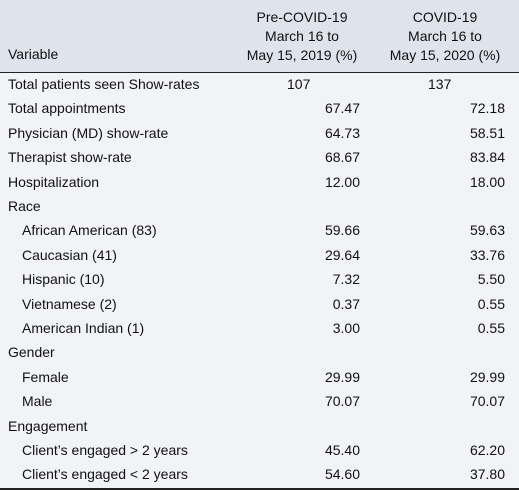 The width and height of the screenshot is (519, 490). What do you see at coordinates (299, 84) in the screenshot?
I see `cell-pre-covid: 107` at bounding box center [299, 84].